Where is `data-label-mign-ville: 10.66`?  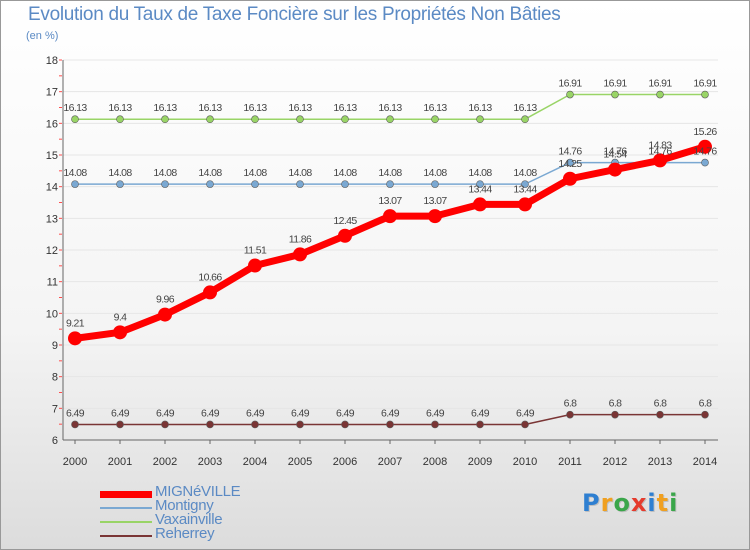 data-label-mign-ville: 10.66 is located at coordinates (210, 277).